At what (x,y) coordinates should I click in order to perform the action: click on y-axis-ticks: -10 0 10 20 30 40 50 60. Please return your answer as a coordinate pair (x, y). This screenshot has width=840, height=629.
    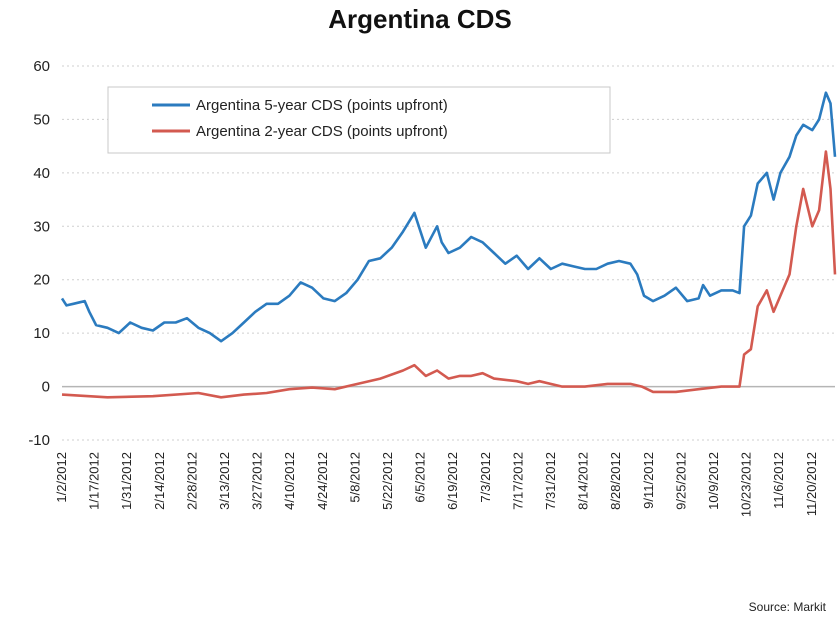
    Looking at the image, I should click on (39, 253).